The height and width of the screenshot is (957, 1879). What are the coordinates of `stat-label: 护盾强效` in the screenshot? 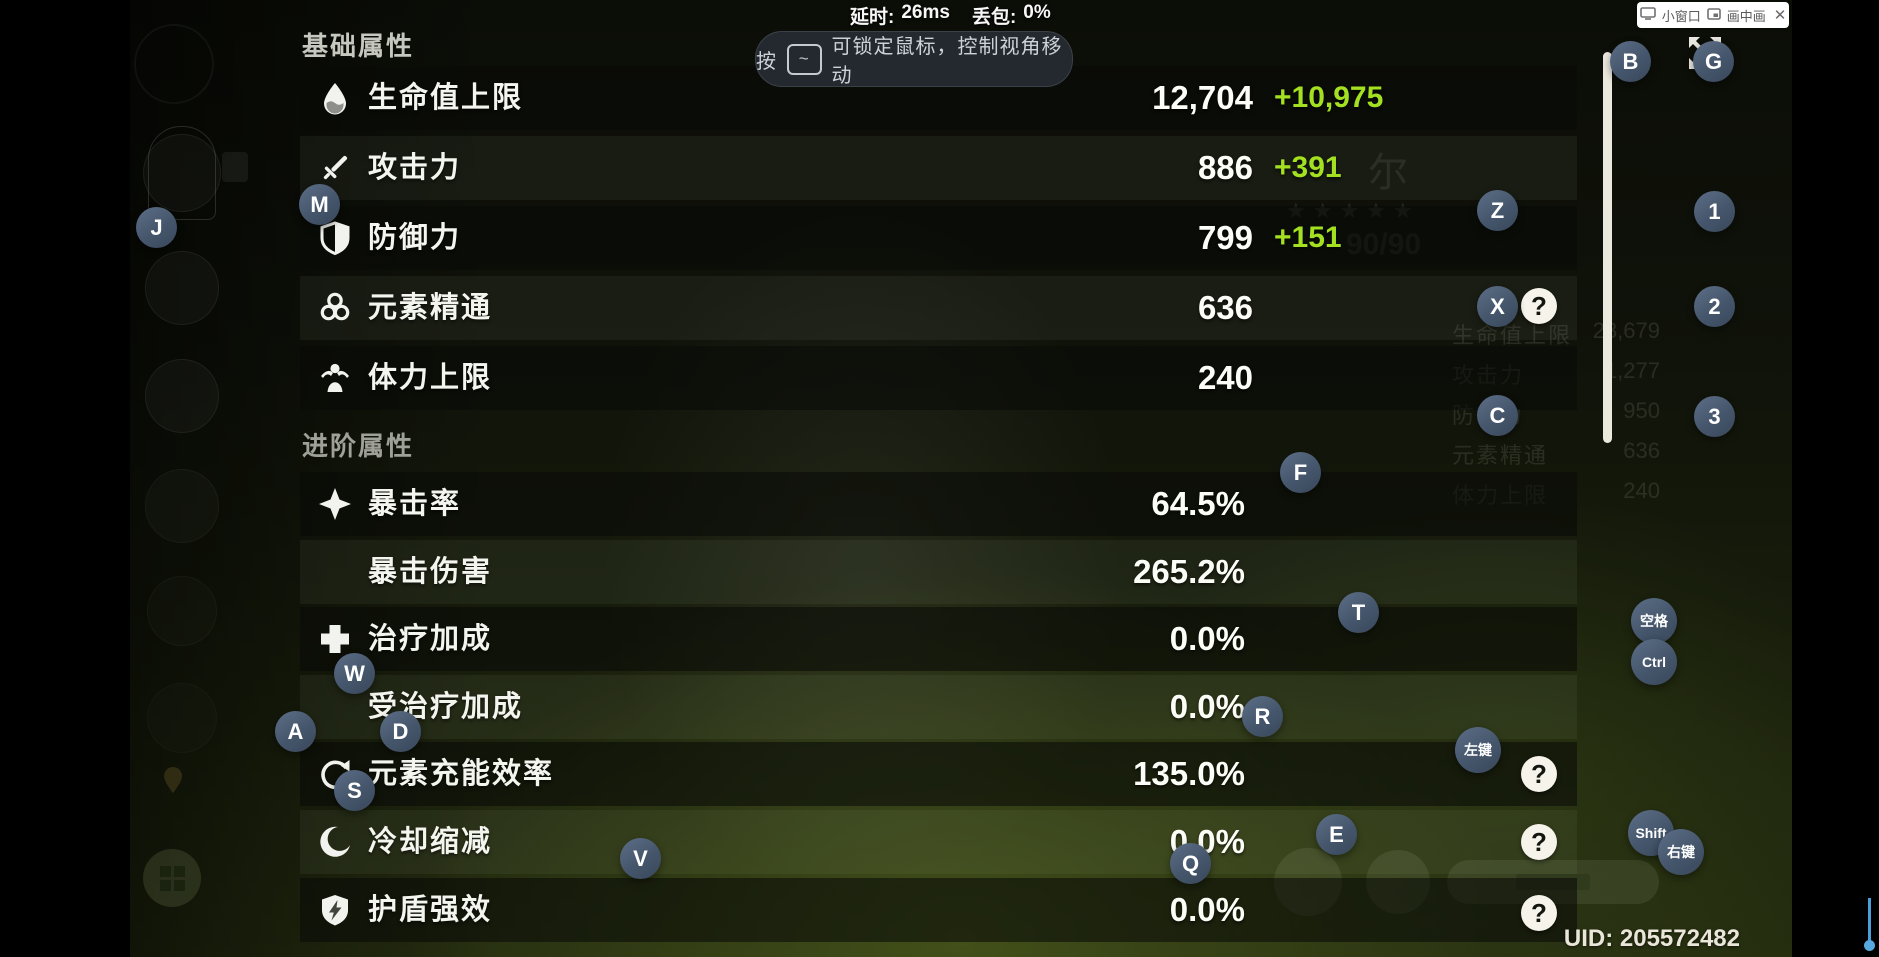 It's located at (430, 910).